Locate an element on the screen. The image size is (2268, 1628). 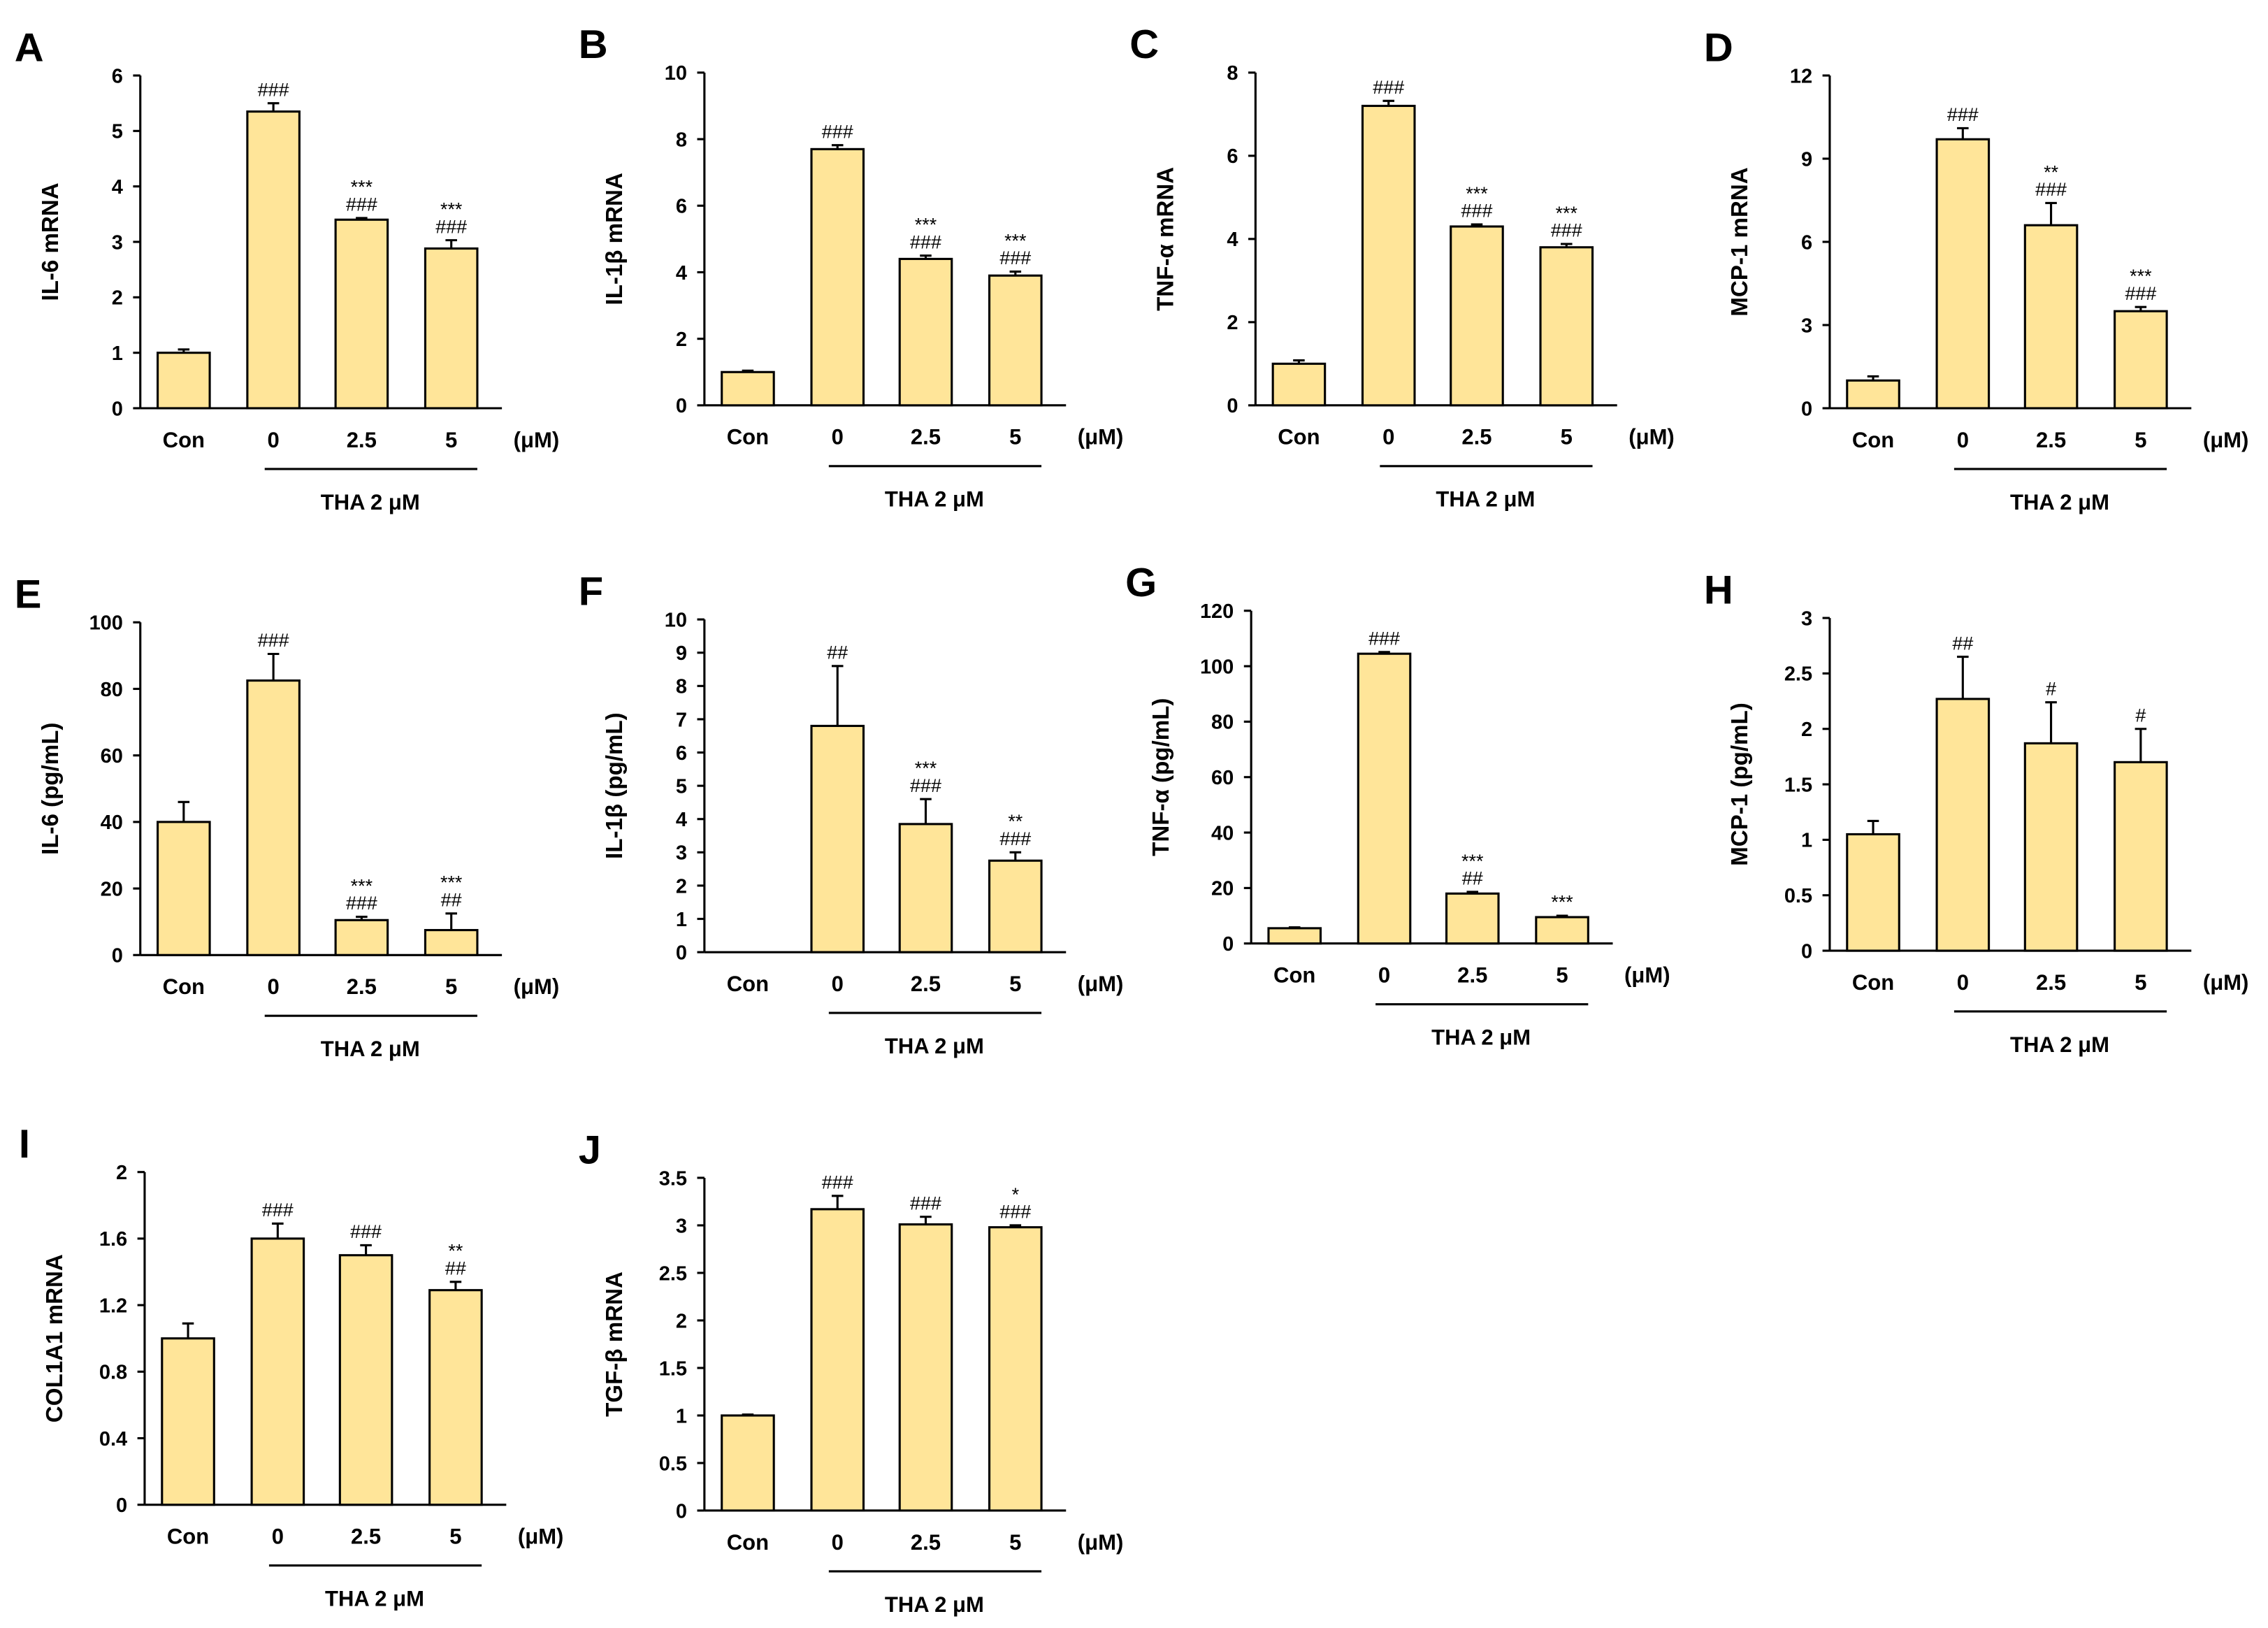
y-tick-label: 2 is located at coordinates (121, 1173).